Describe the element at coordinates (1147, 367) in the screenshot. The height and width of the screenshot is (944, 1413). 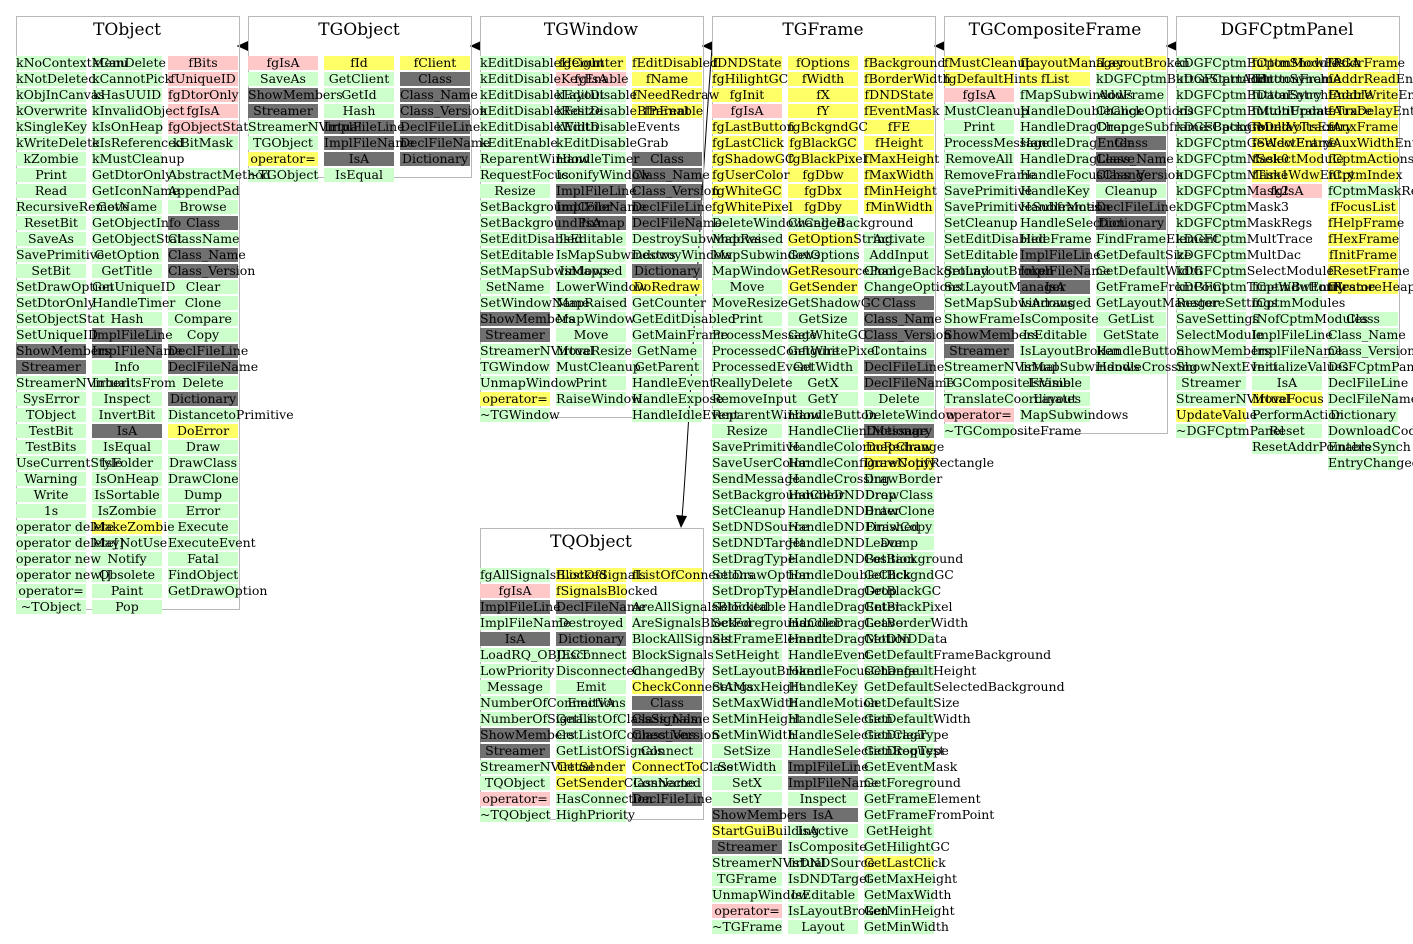
I see `member-method: HandleCrossing` at that location.